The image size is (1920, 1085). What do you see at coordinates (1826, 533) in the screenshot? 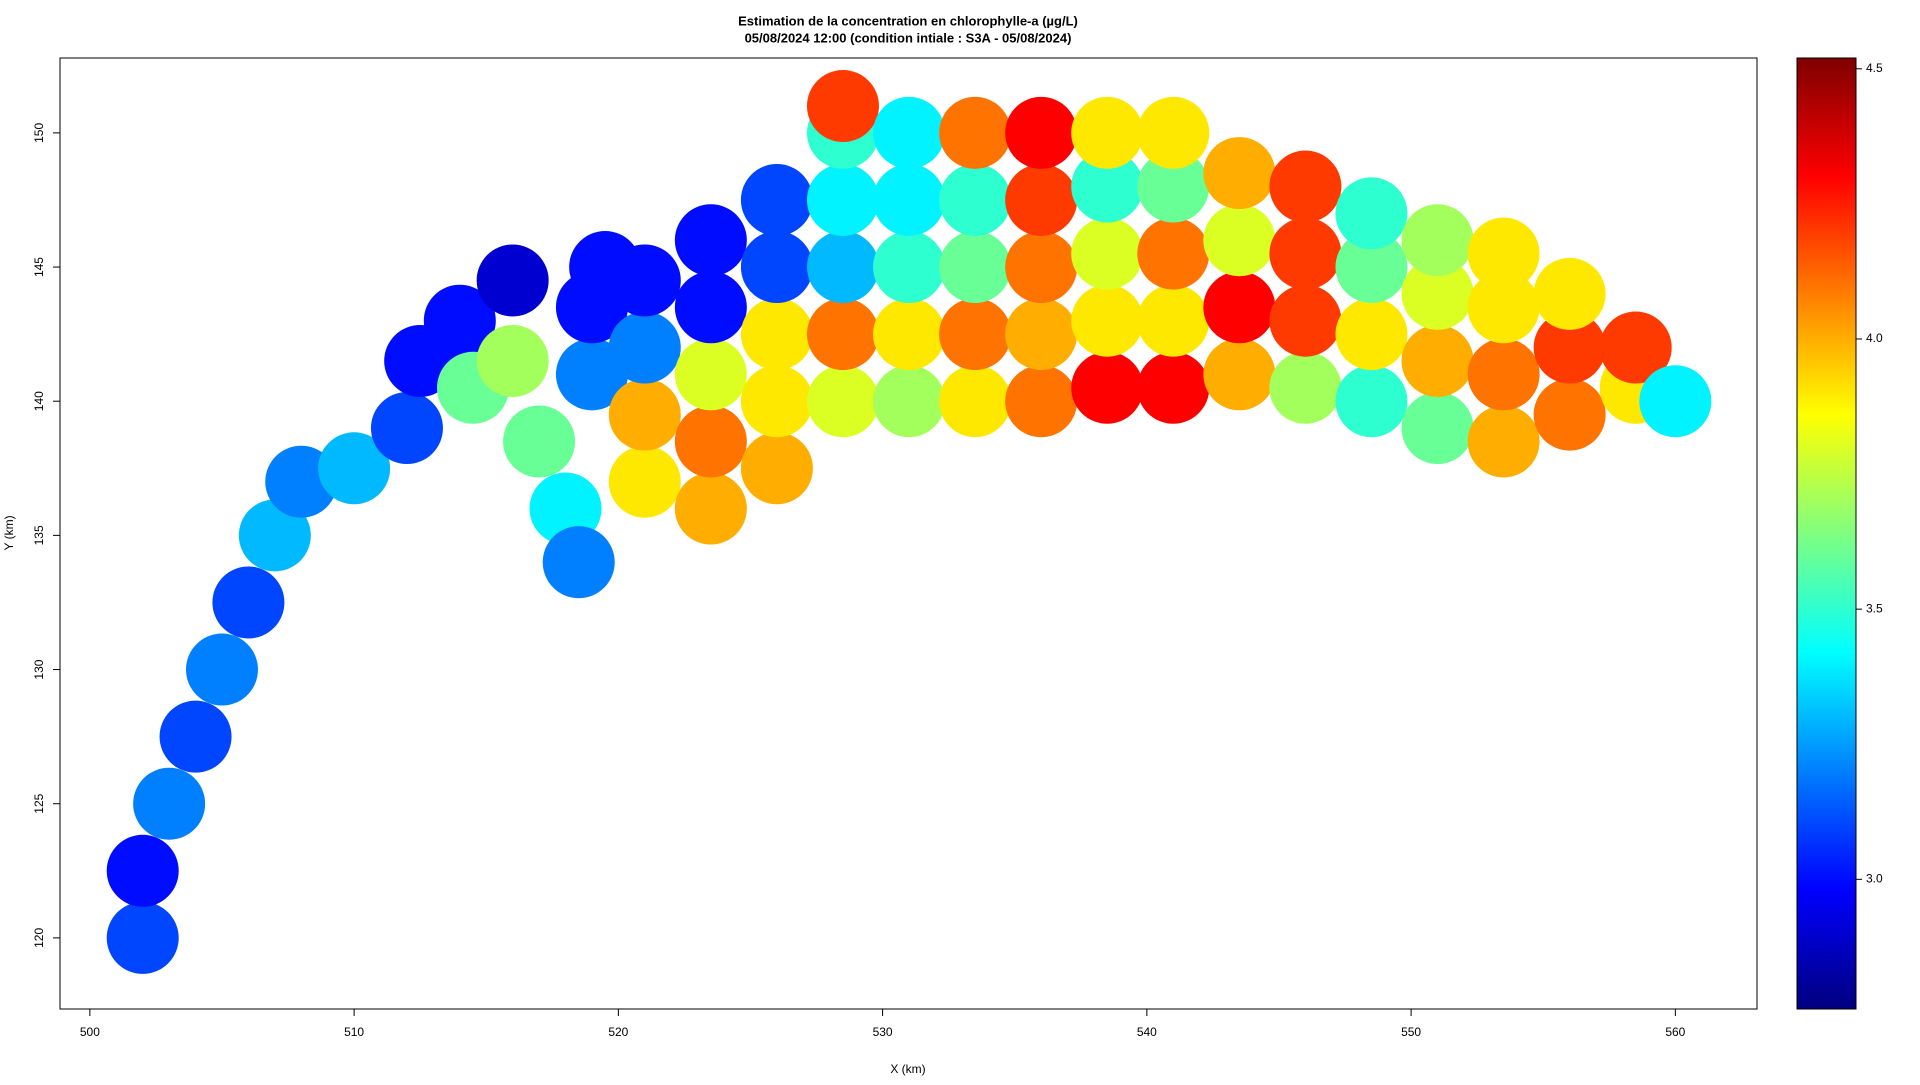
I see `colorbar` at bounding box center [1826, 533].